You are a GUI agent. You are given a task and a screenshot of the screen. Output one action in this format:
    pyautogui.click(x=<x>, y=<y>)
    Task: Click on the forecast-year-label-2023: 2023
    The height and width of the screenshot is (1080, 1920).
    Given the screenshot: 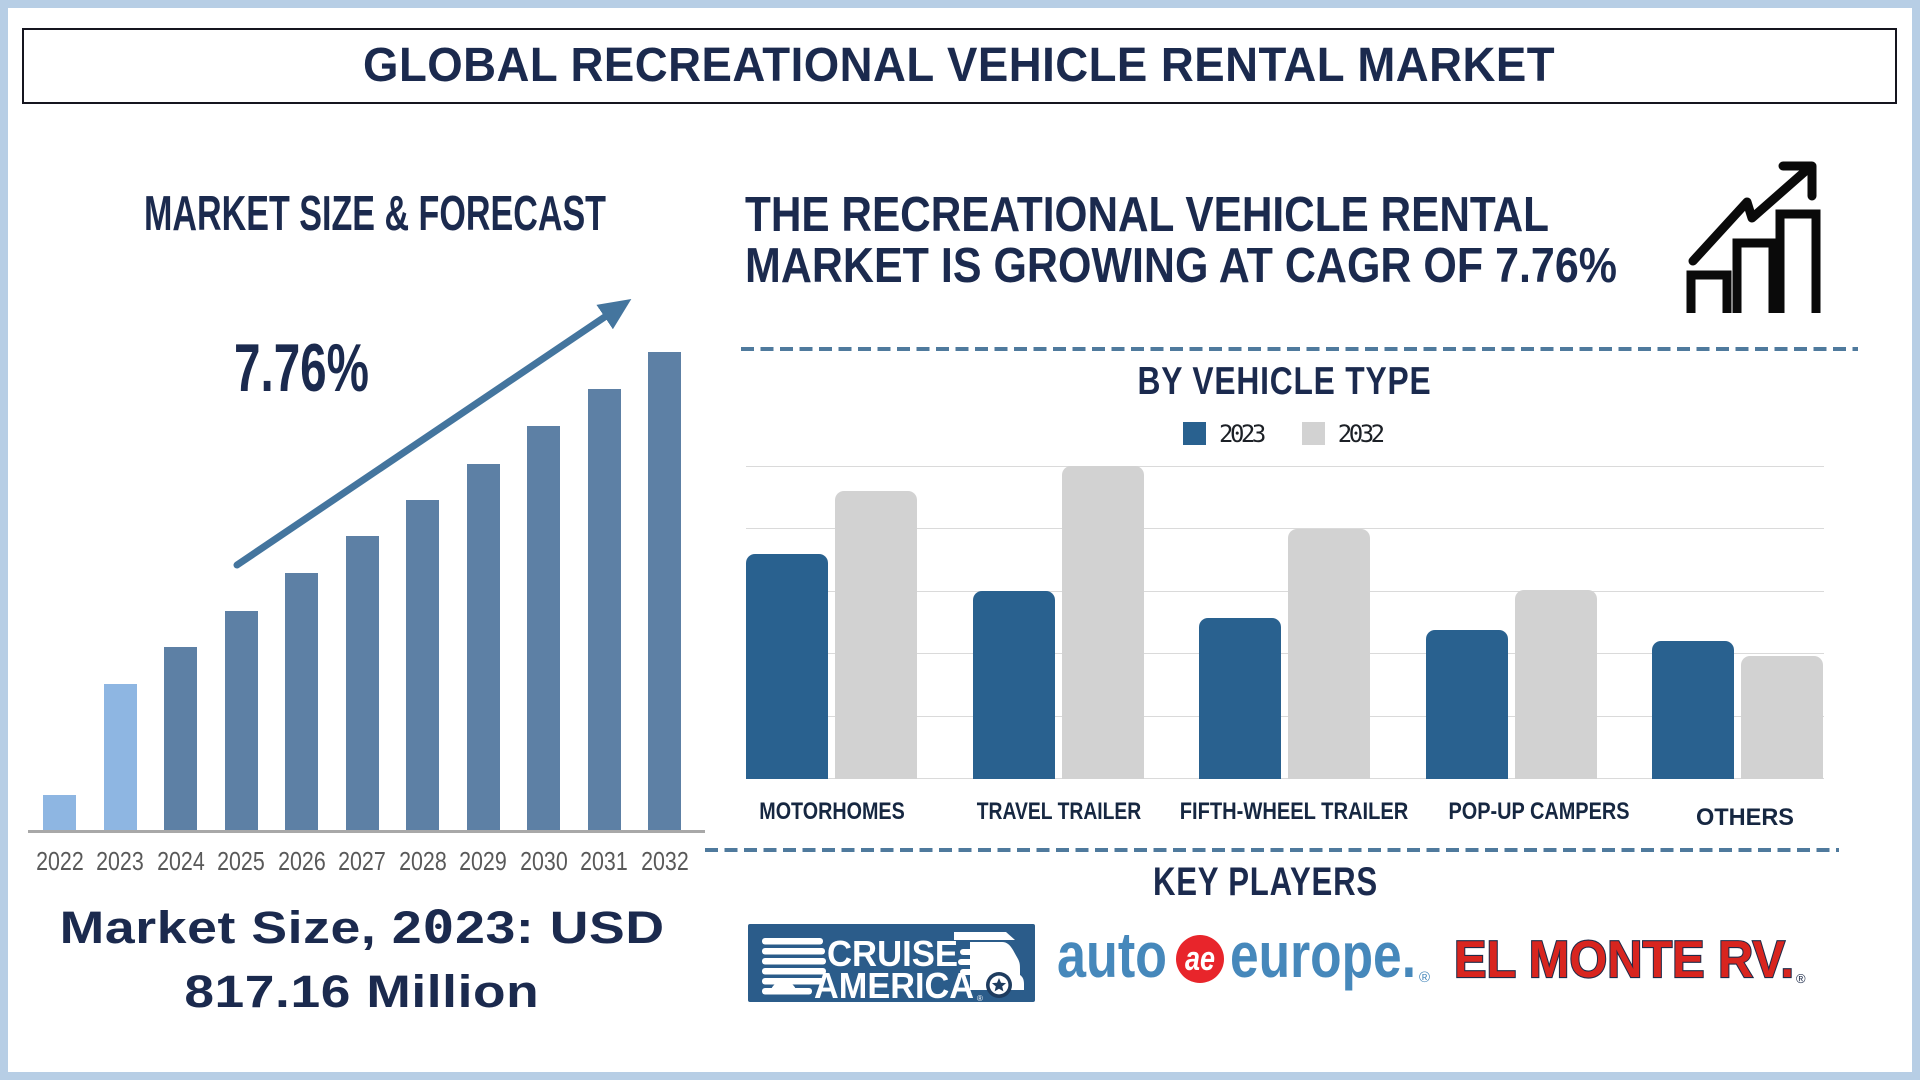 What is the action you would take?
    pyautogui.click(x=120, y=861)
    